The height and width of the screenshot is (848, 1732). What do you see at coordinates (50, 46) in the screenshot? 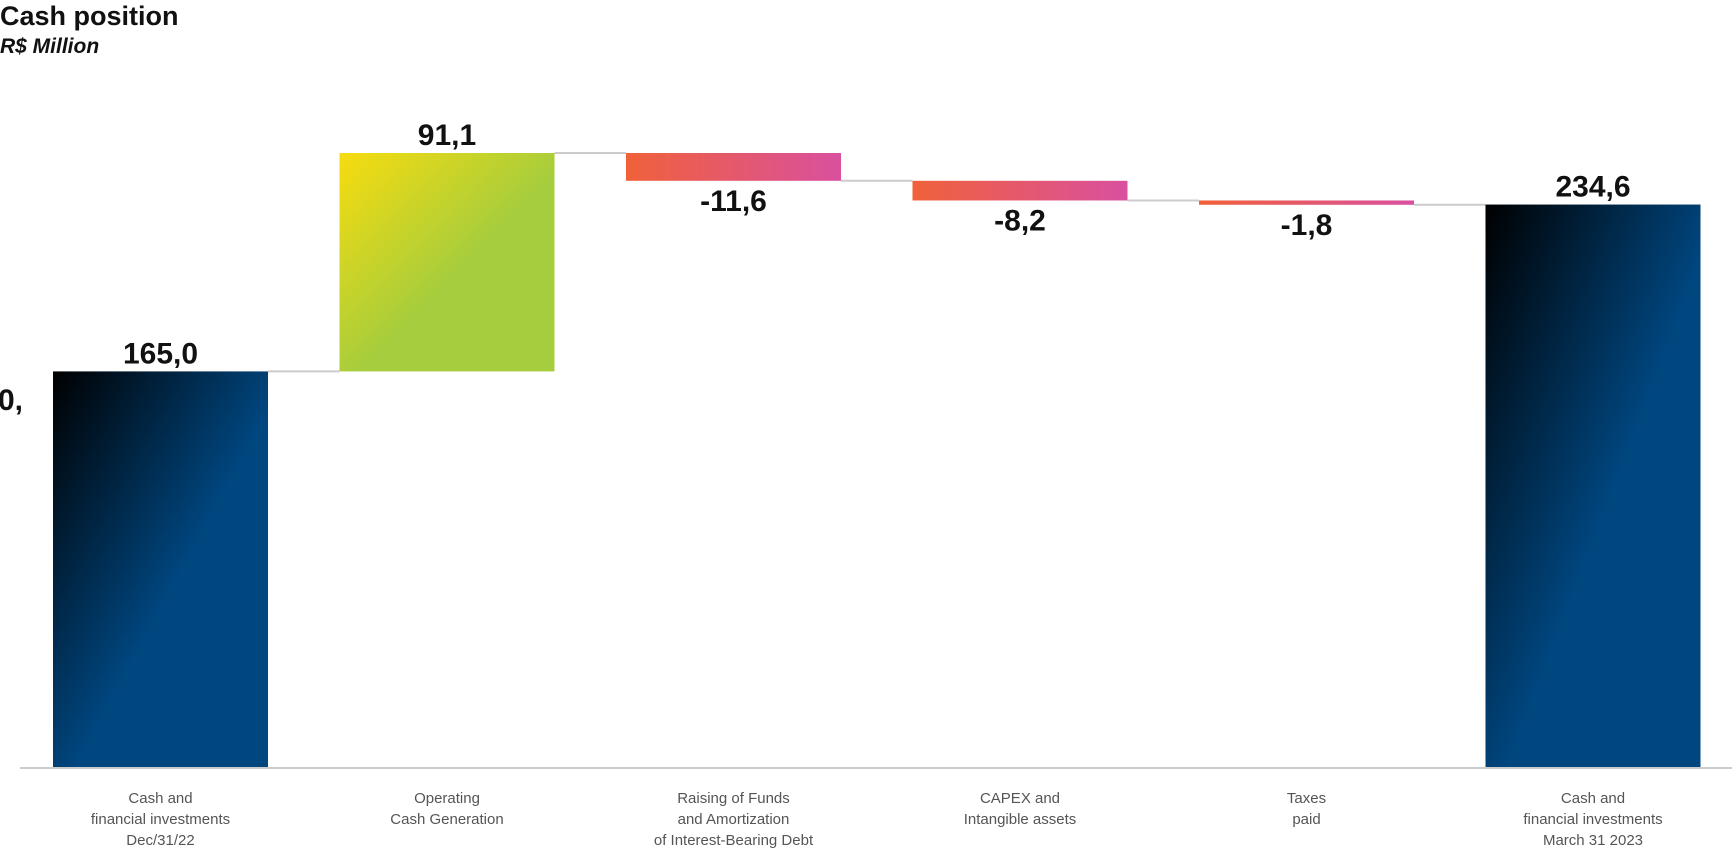
I see `chart-subtitle: R$ Million` at bounding box center [50, 46].